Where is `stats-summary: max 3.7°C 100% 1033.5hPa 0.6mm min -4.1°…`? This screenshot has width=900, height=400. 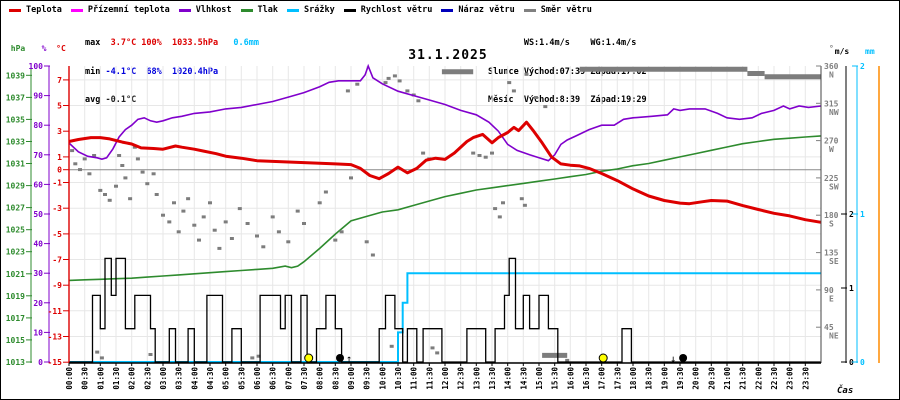
stats-summary: max 3.7°C 100% 1033.5hPa 0.6mm min -4.1°… is located at coordinates (172, 72).